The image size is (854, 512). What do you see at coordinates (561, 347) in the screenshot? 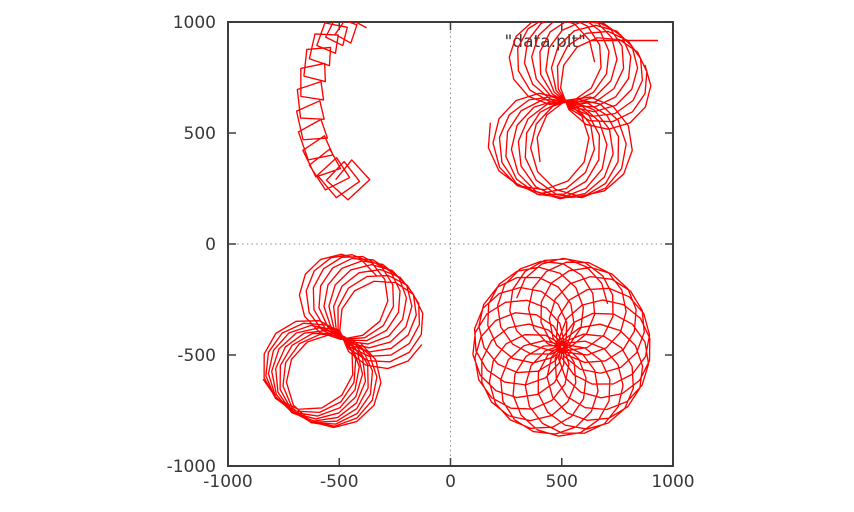
I see `series-path-bottom-right-rosette` at bounding box center [561, 347].